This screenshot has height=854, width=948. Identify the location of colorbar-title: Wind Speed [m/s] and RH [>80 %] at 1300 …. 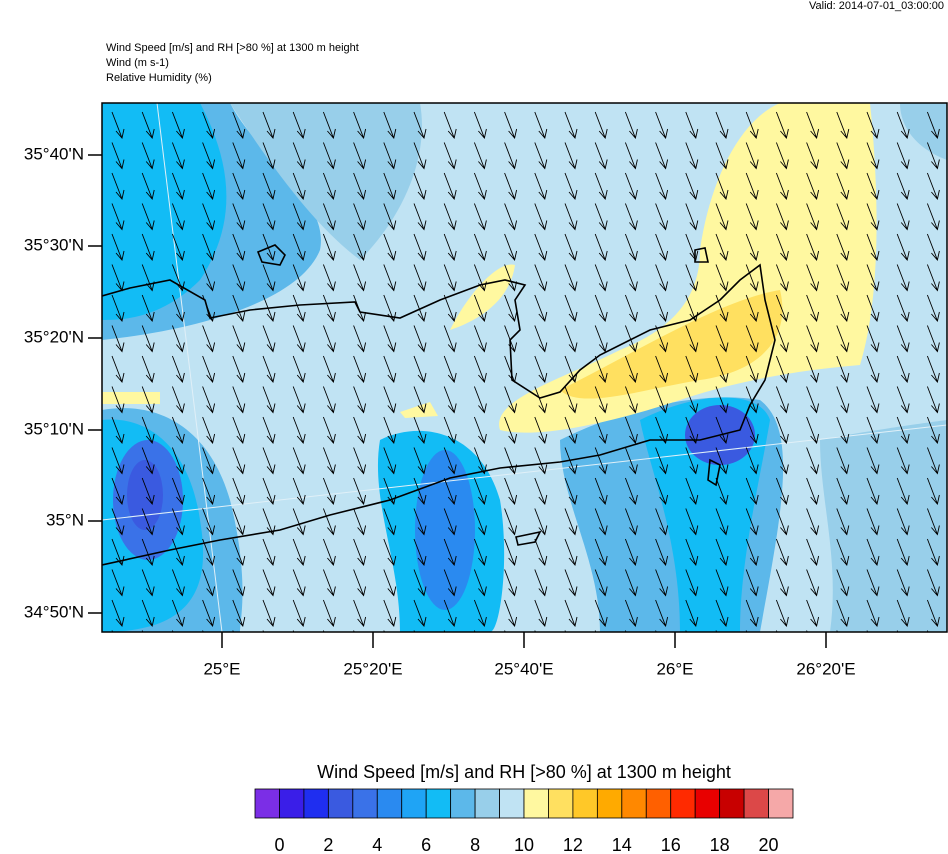
(524, 772).